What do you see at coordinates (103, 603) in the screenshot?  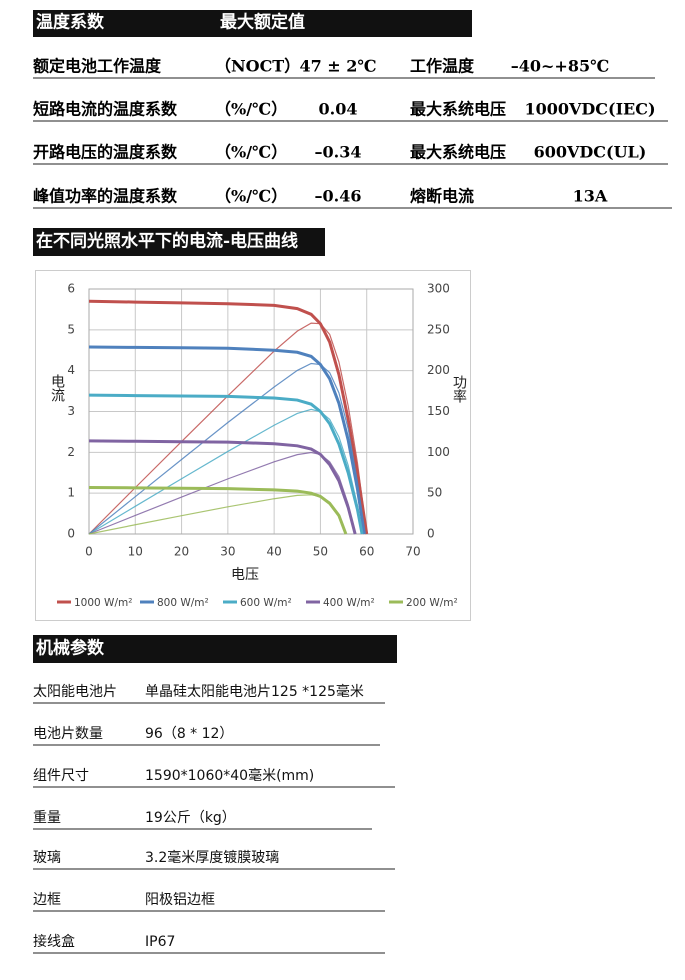 I see `legend-label: 1000 W/m²` at bounding box center [103, 603].